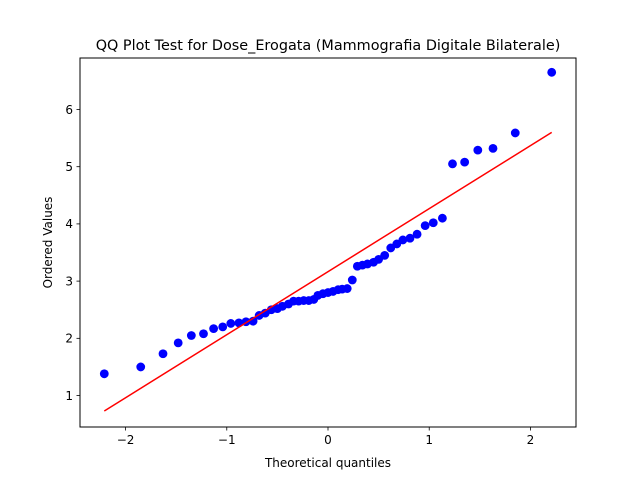 This screenshot has height=484, width=640. What do you see at coordinates (327, 463) in the screenshot?
I see `x-axis-label: Theoretical quantiles` at bounding box center [327, 463].